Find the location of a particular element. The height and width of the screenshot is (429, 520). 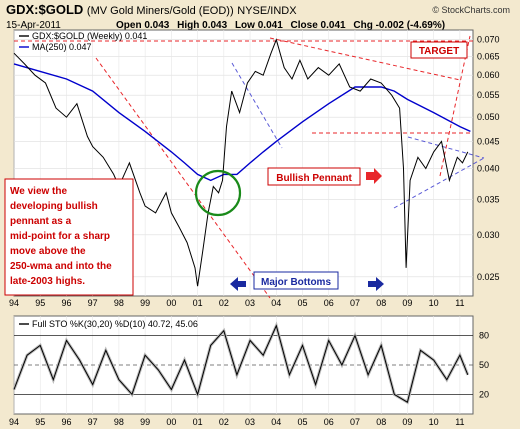

pennant-line-upper is located at coordinates (446, 147).